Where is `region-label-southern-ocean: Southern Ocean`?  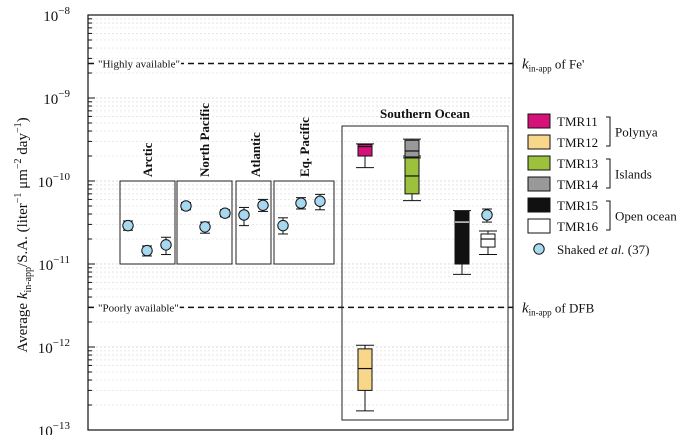 region-label-southern-ocean: Southern Ocean is located at coordinates (425, 113).